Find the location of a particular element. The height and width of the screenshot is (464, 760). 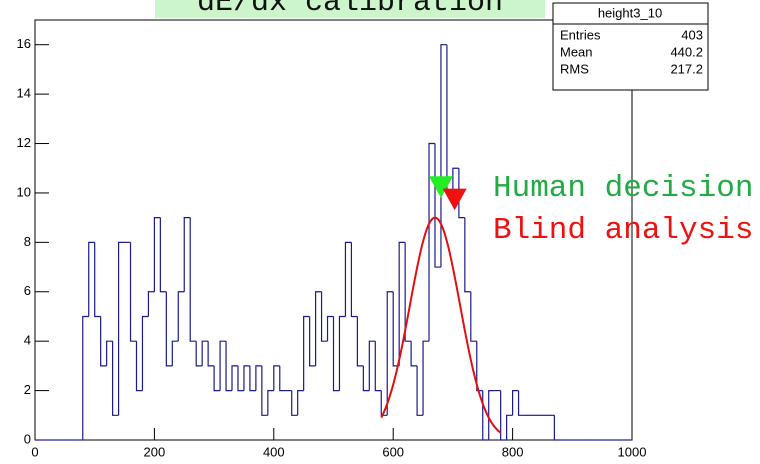

stats-box: height3_10 Entries 403 Mean 440.2 RMS 217.2 is located at coordinates (630, 46).